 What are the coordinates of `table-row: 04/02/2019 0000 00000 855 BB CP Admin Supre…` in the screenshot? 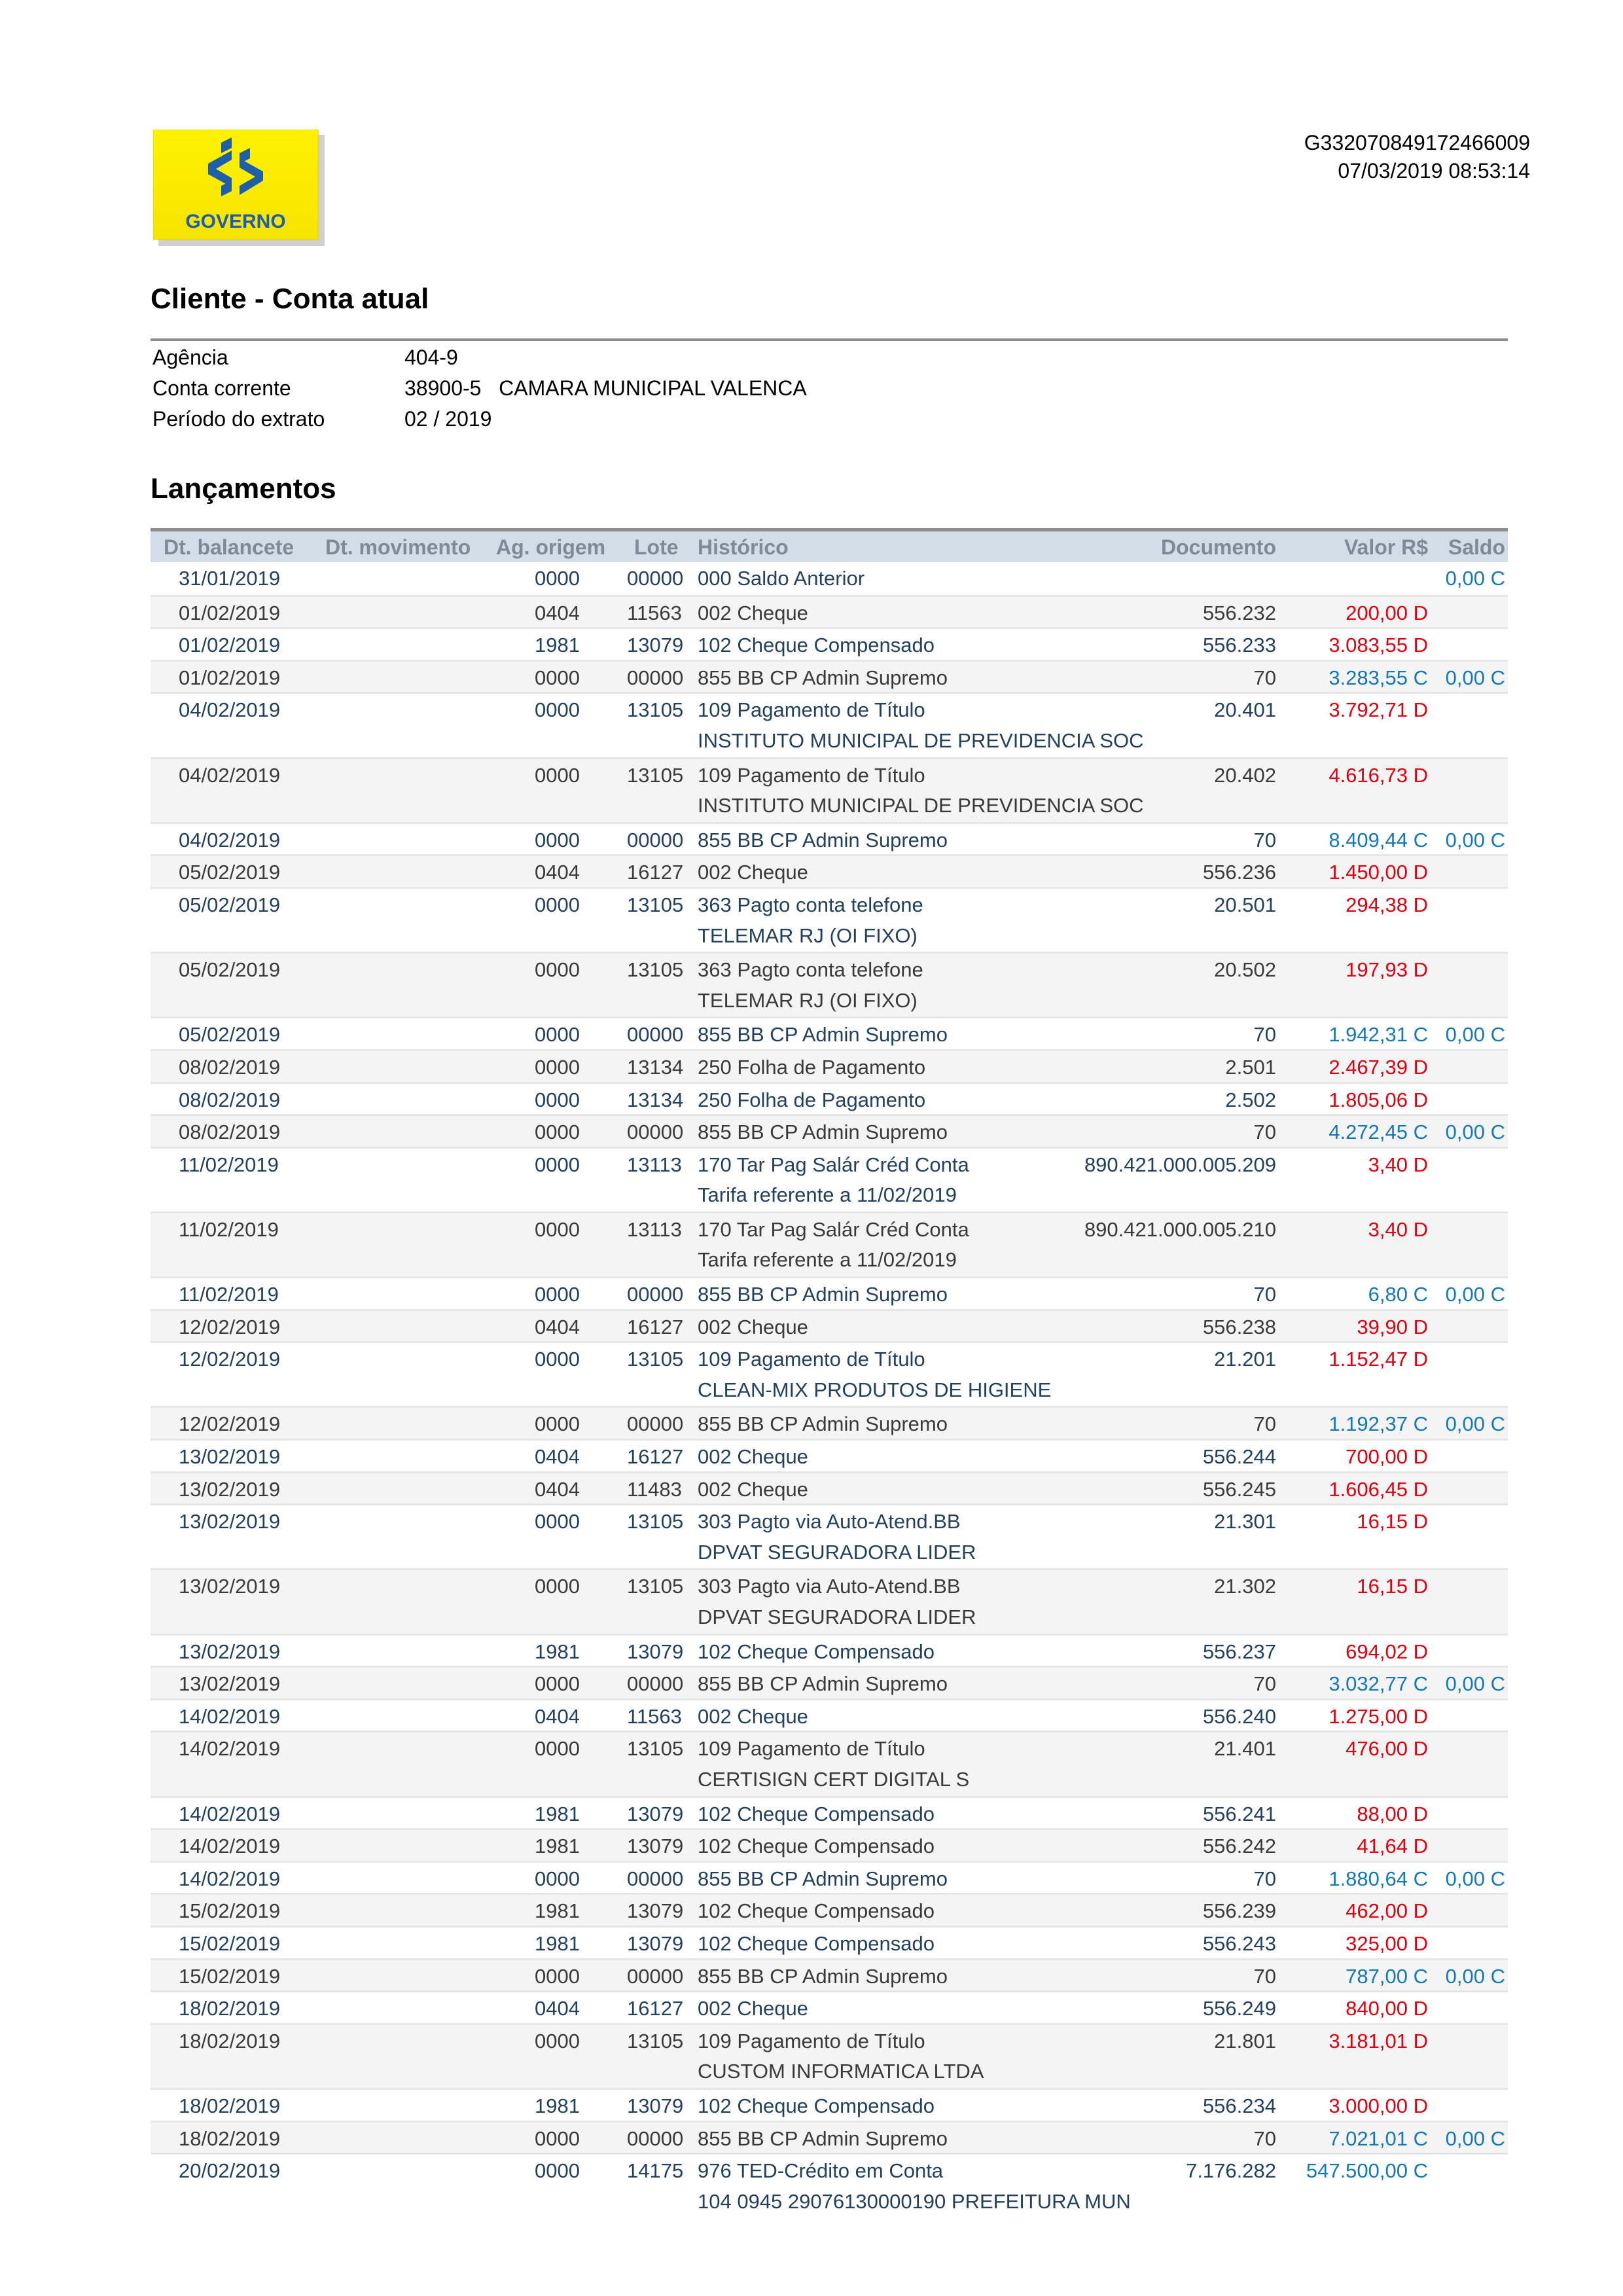 It's located at (830, 838).